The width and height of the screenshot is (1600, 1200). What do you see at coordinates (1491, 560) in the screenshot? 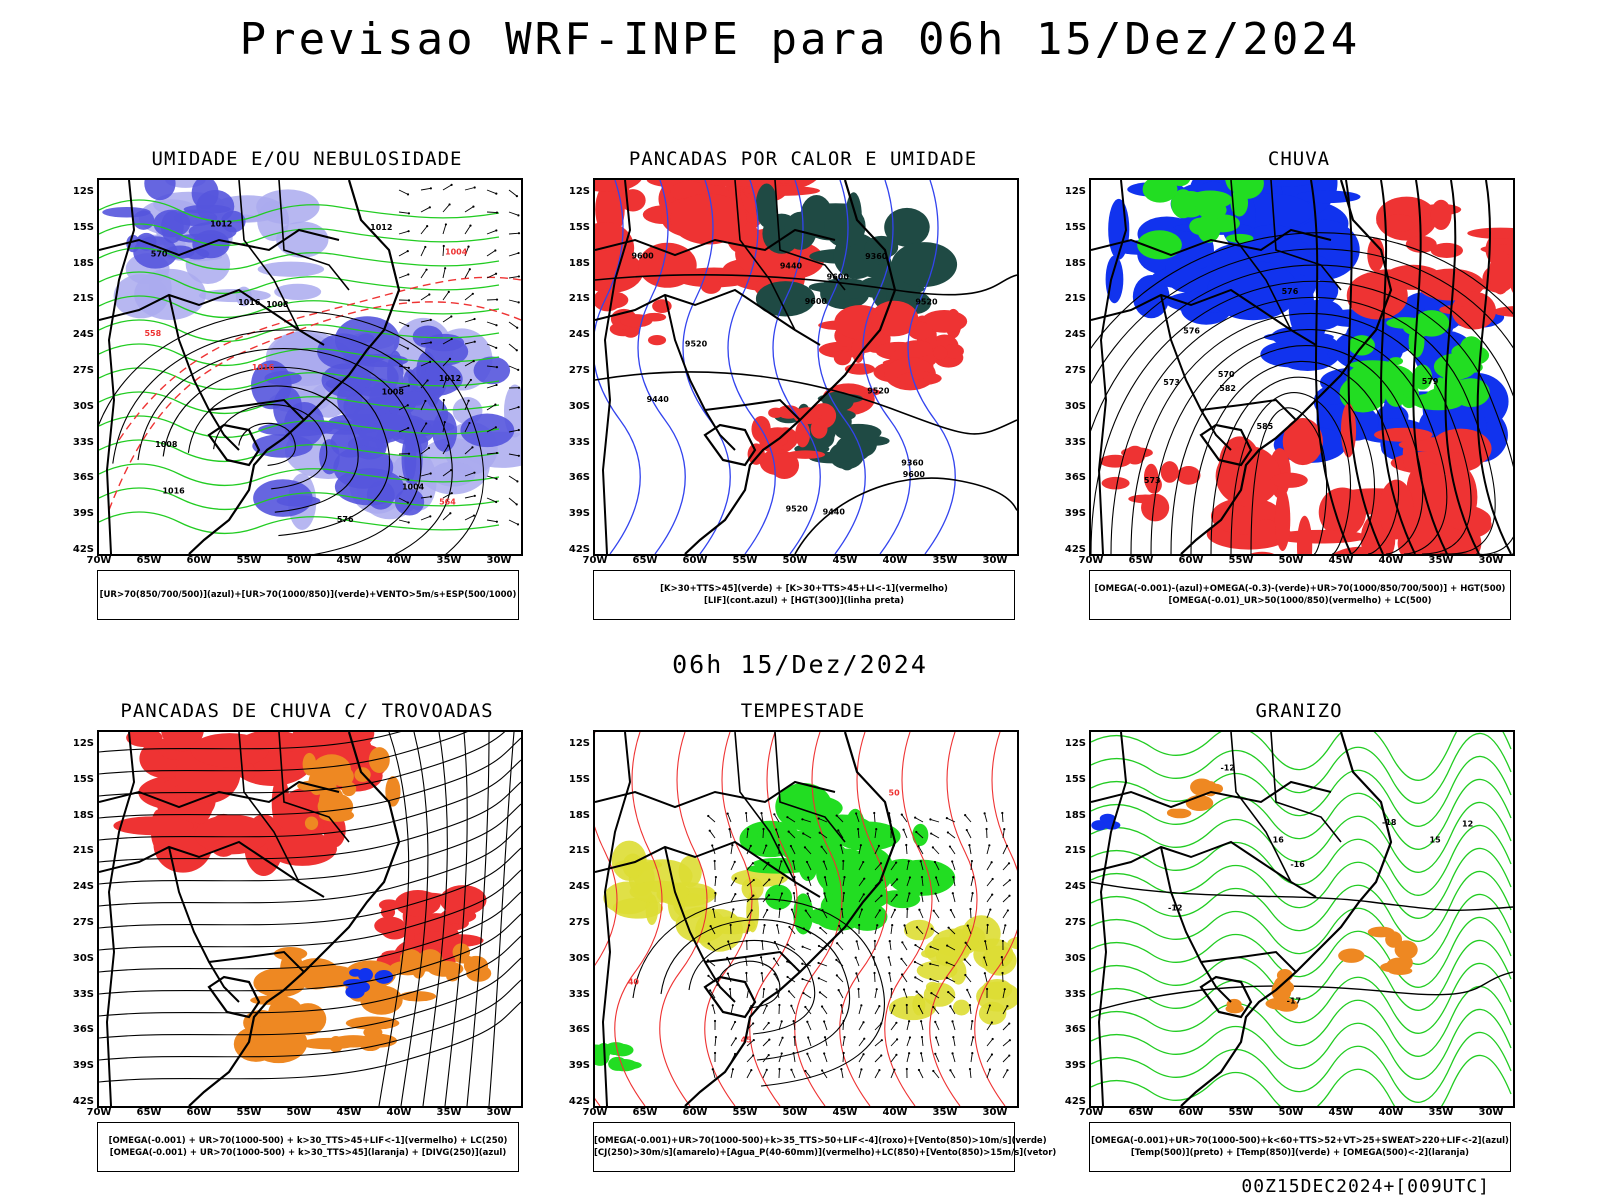
I see `longitude-label: 30W` at bounding box center [1491, 560].